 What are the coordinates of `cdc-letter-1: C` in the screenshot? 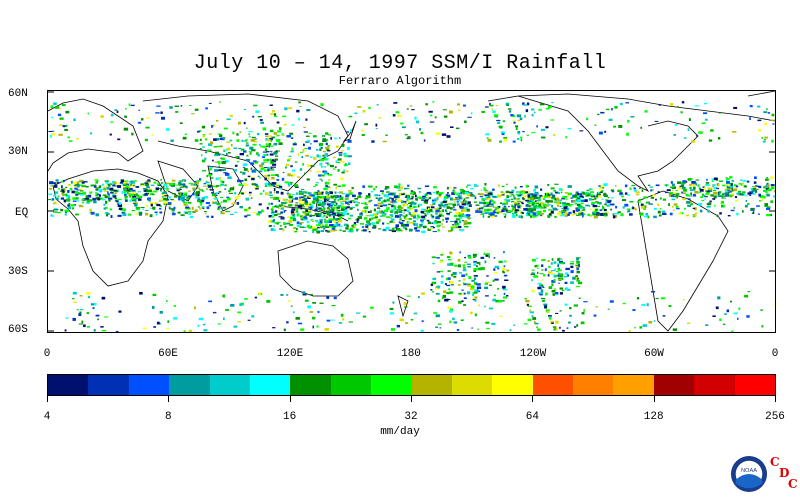 It's located at (775, 462).